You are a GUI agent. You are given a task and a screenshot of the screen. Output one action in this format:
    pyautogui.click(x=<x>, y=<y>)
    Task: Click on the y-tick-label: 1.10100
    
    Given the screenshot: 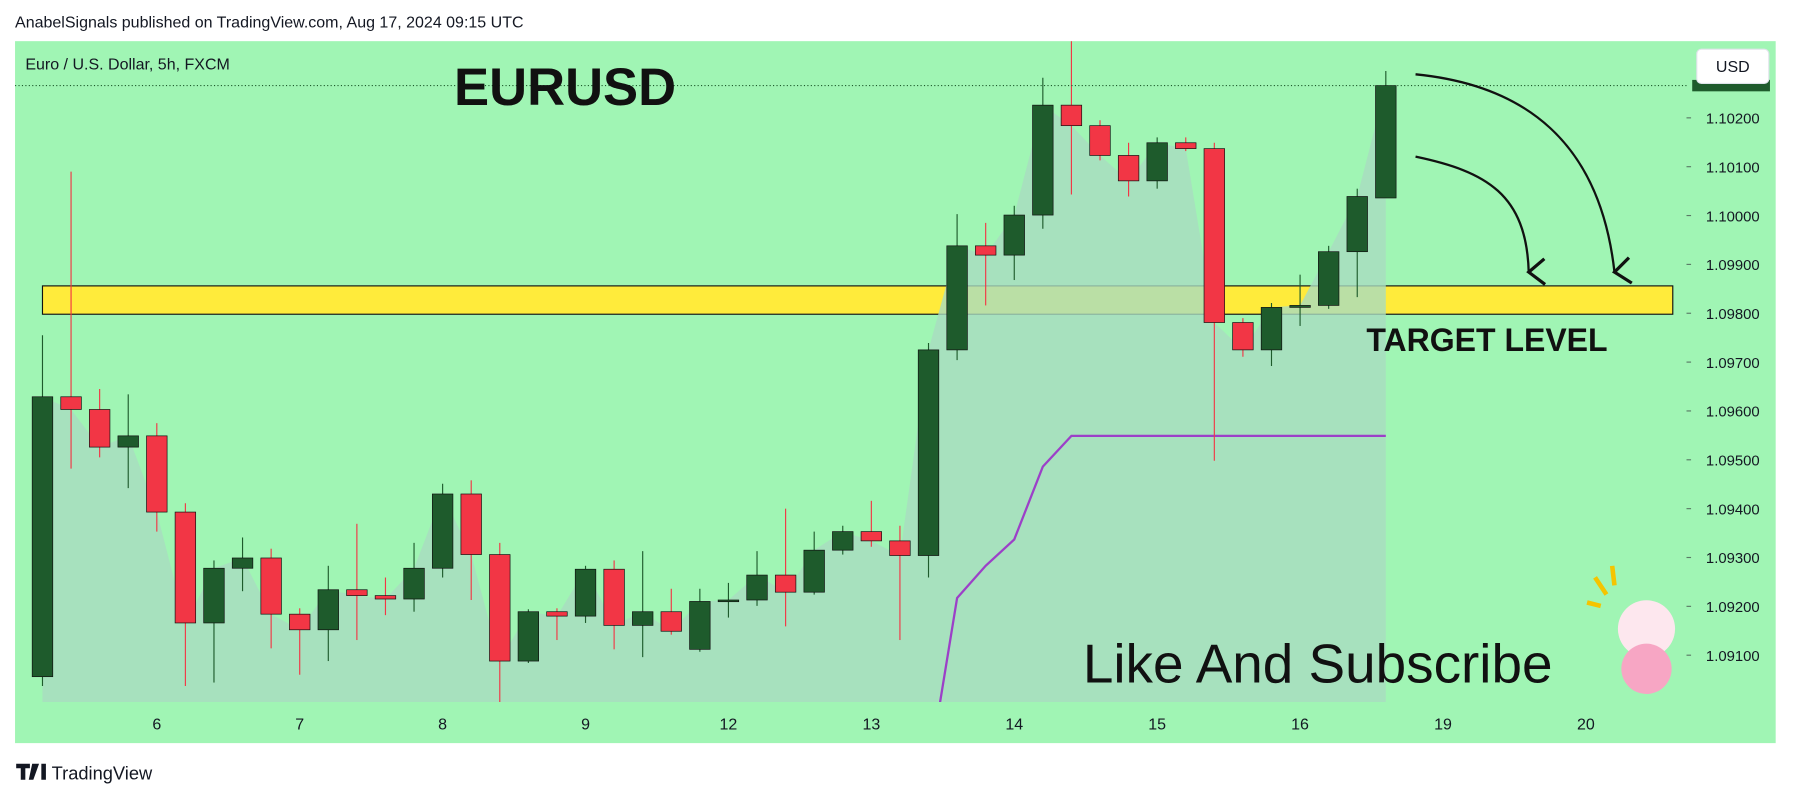 What is the action you would take?
    pyautogui.click(x=1733, y=168)
    